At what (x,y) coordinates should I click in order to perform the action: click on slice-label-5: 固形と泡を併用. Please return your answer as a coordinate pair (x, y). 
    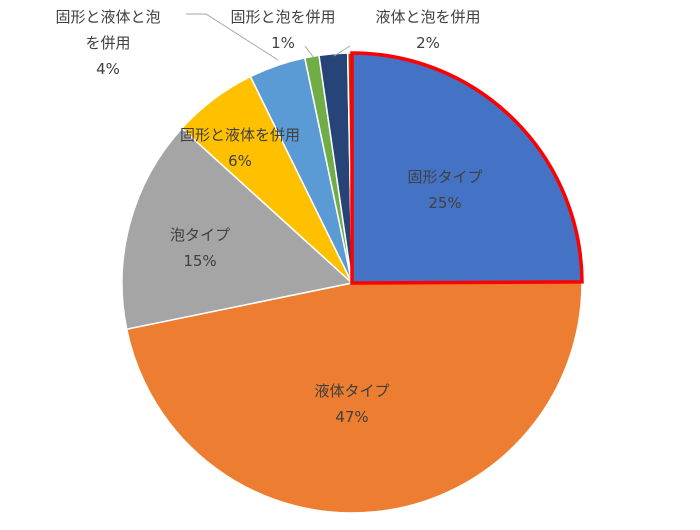
    Looking at the image, I should click on (282, 17).